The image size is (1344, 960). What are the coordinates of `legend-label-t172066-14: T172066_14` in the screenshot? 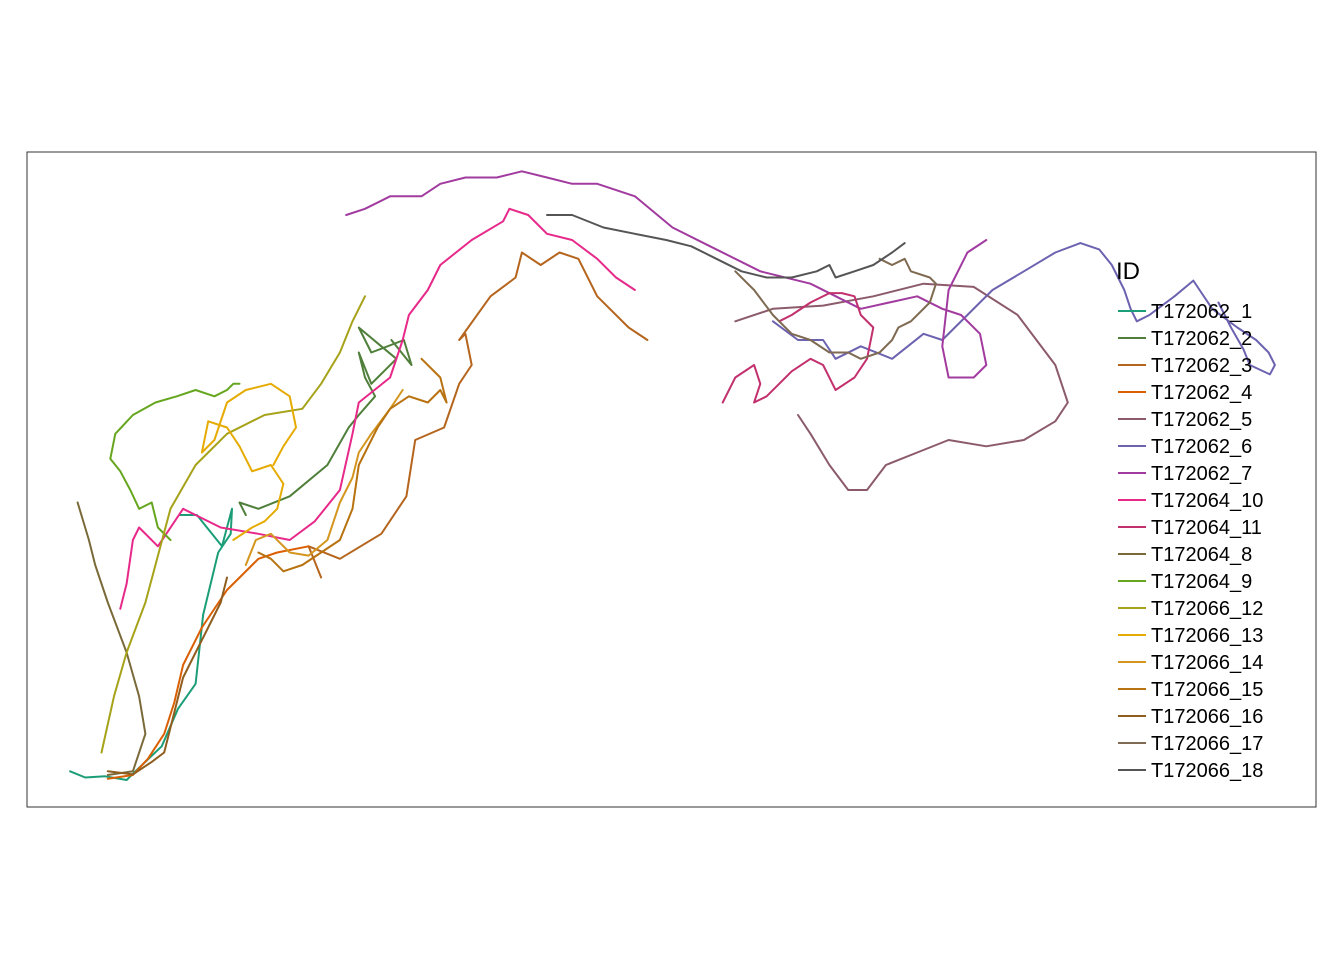 It's located at (1207, 663).